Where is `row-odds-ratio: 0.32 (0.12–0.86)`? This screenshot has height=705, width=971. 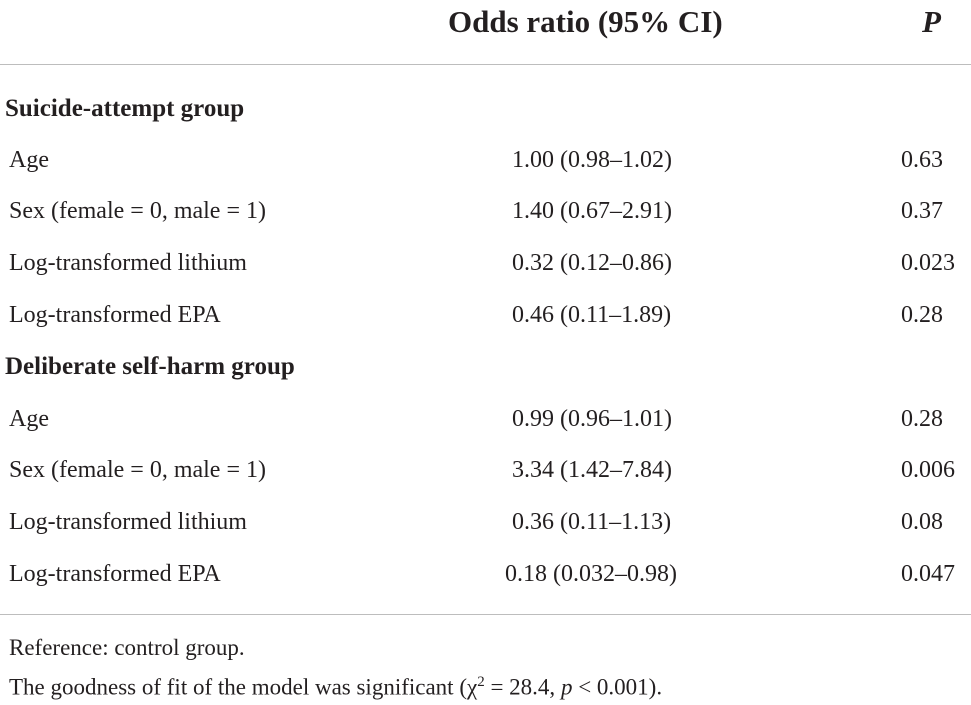 row-odds-ratio: 0.32 (0.12–0.86) is located at coordinates (592, 263).